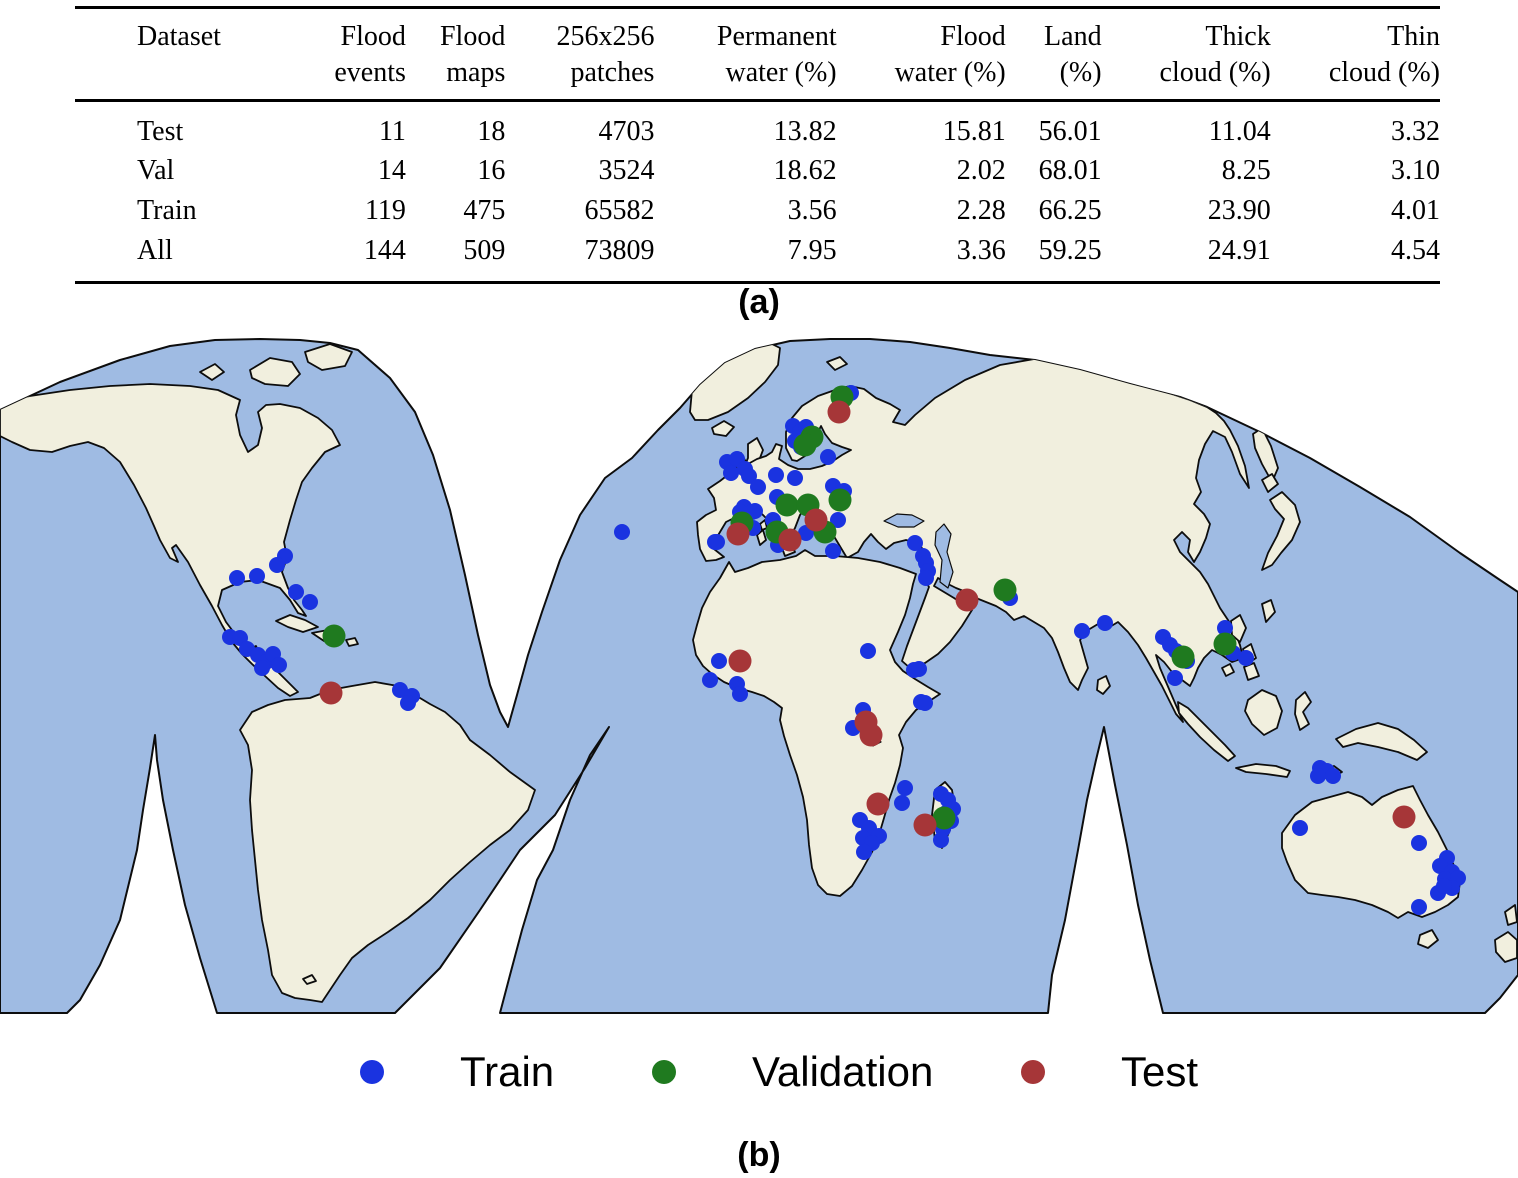 The width and height of the screenshot is (1518, 1178). Describe the element at coordinates (484, 251) in the screenshot. I see `cell-value: 509` at that location.